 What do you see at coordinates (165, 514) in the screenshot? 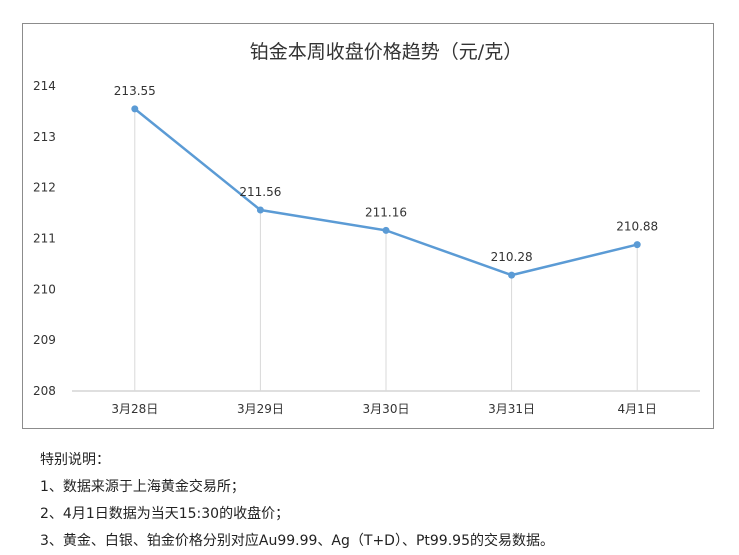
I see `note-item-2: 2、4月1日数据为当天15:30的收盘价；` at bounding box center [165, 514].